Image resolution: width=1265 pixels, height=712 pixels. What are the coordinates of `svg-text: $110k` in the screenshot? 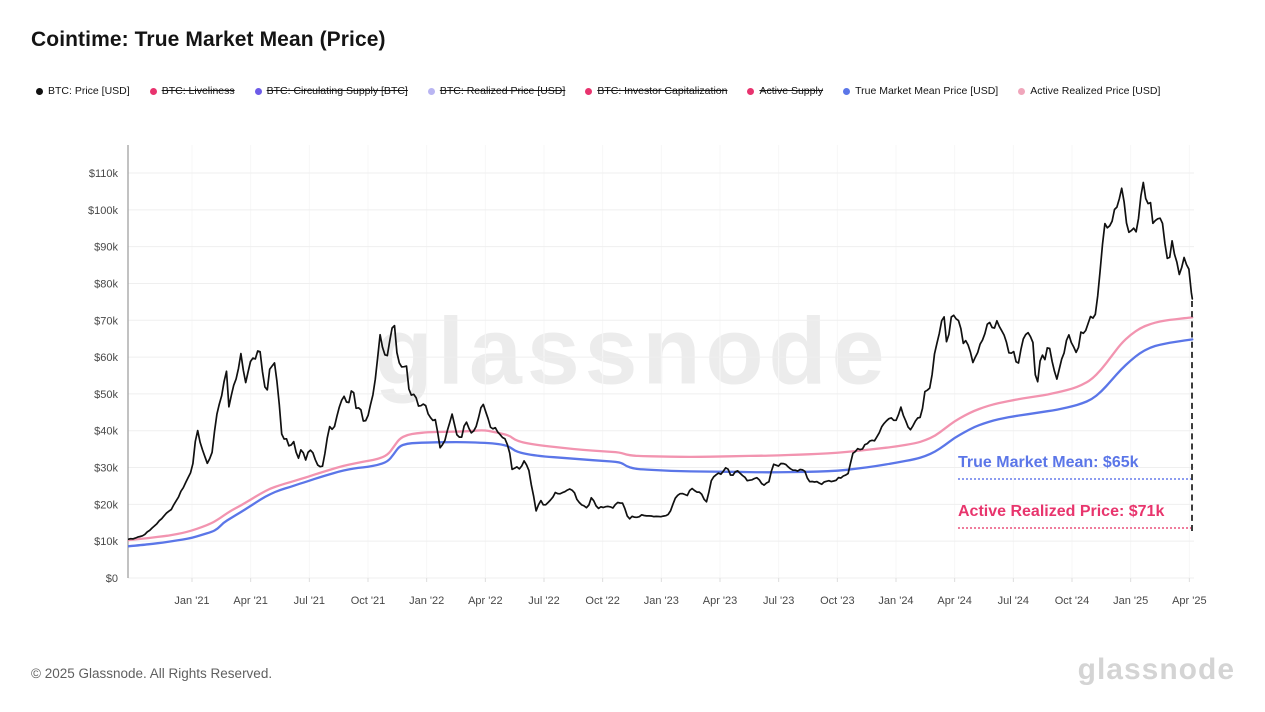 It's located at (104, 174).